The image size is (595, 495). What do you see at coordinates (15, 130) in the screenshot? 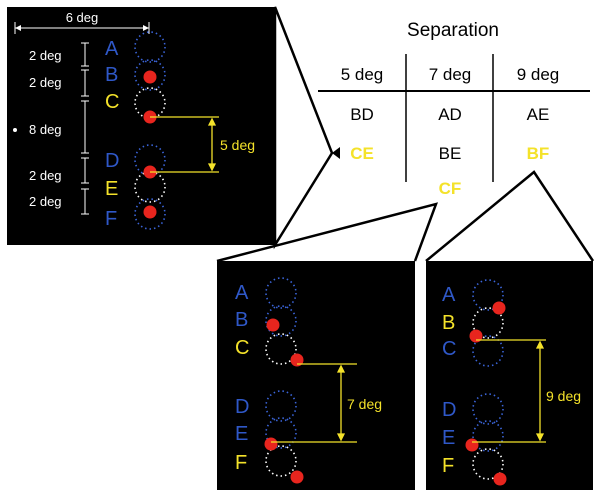
I see `bullet-dot` at bounding box center [15, 130].